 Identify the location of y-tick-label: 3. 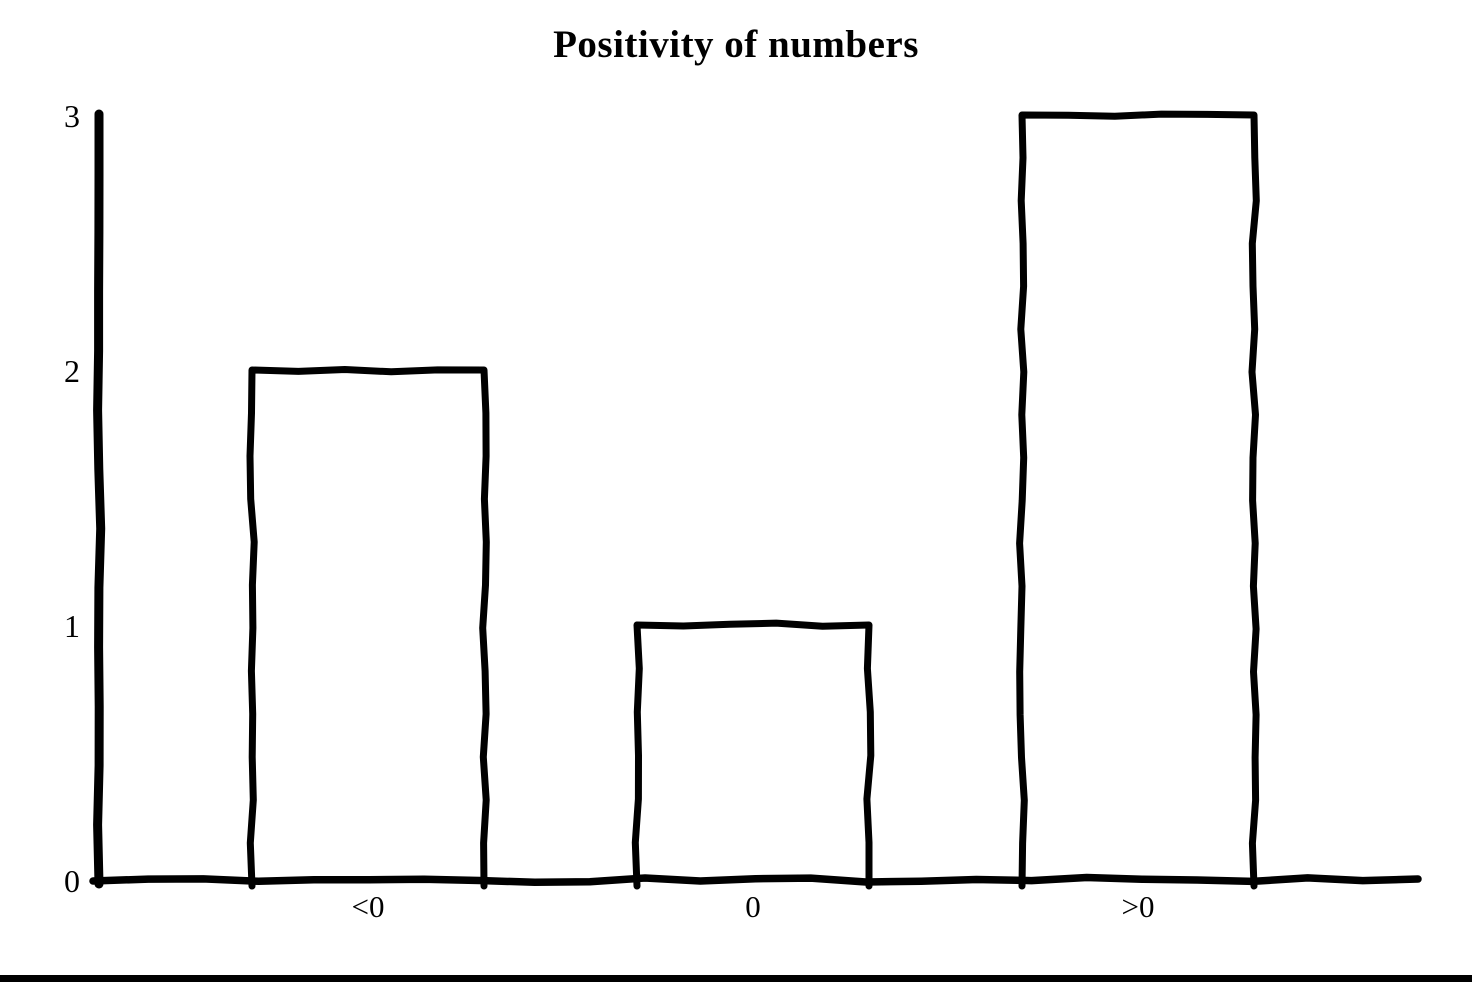
(72, 116).